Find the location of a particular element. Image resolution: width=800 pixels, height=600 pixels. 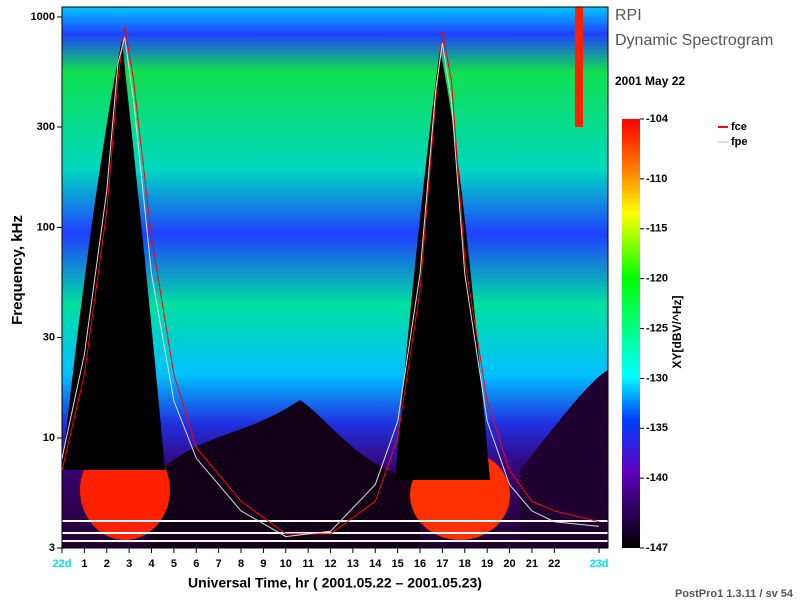

x-tick-label: 1 is located at coordinates (84, 564).